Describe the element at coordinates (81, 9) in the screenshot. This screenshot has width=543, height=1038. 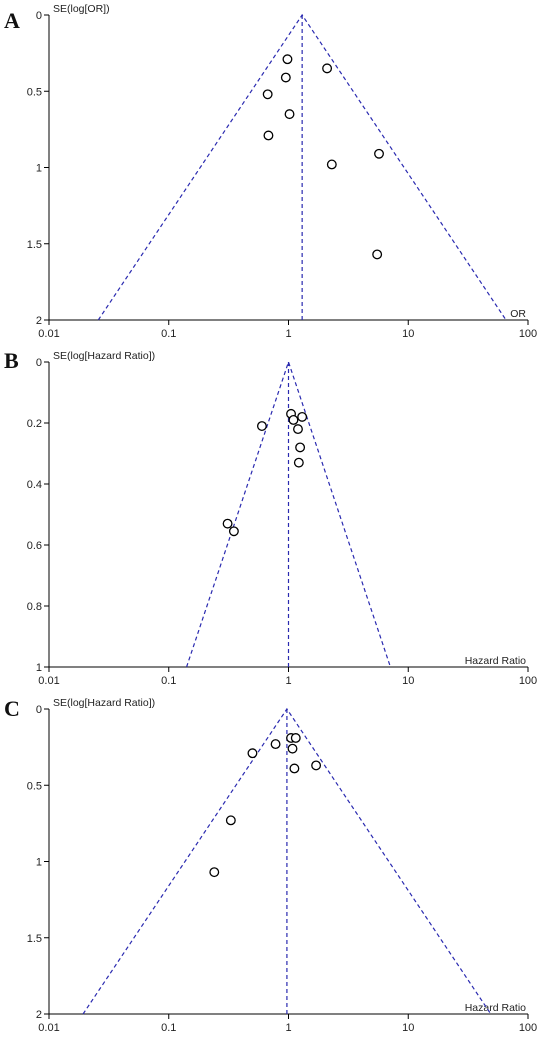
I see `y-axis-title: SE(log[OR])` at that location.